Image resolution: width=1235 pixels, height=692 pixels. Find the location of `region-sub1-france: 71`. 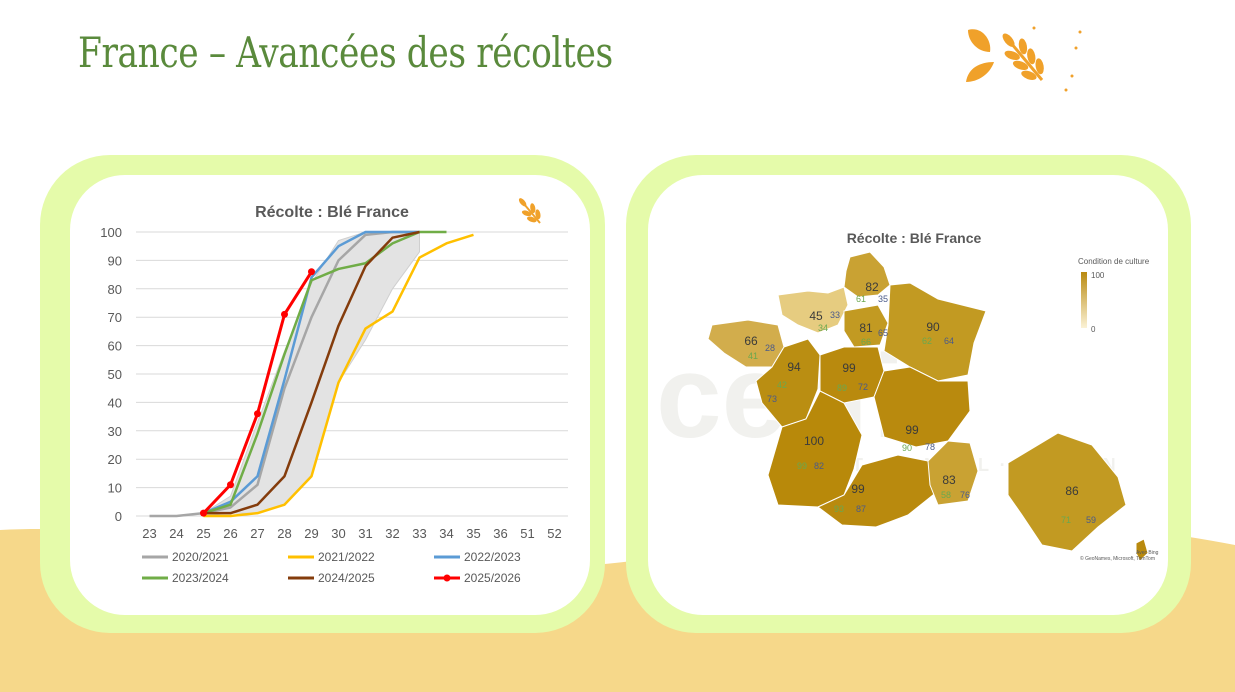

region-sub1-france: 71 is located at coordinates (1066, 520).